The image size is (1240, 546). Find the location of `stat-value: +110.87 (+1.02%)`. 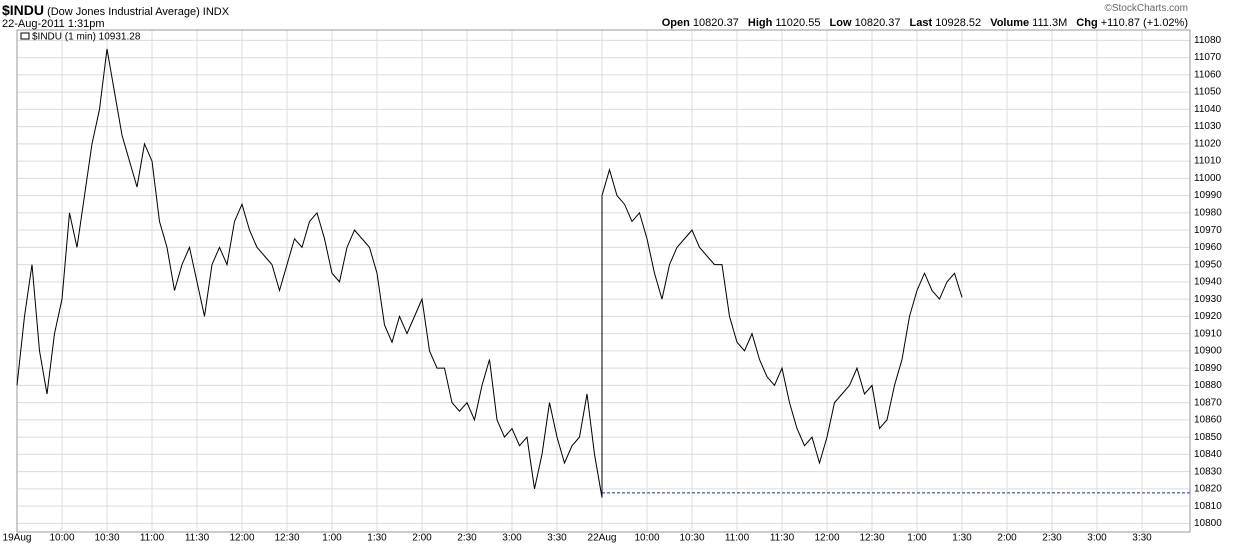

stat-value: +110.87 (+1.02%) is located at coordinates (1144, 23).